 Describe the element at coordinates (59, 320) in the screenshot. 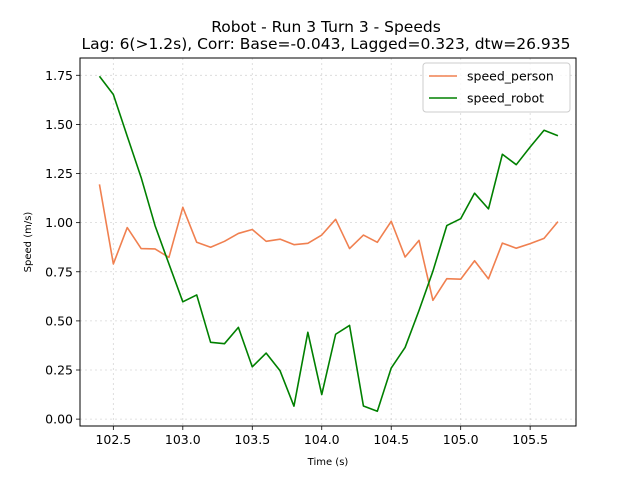

I see `y-tick-label: 0.50` at that location.